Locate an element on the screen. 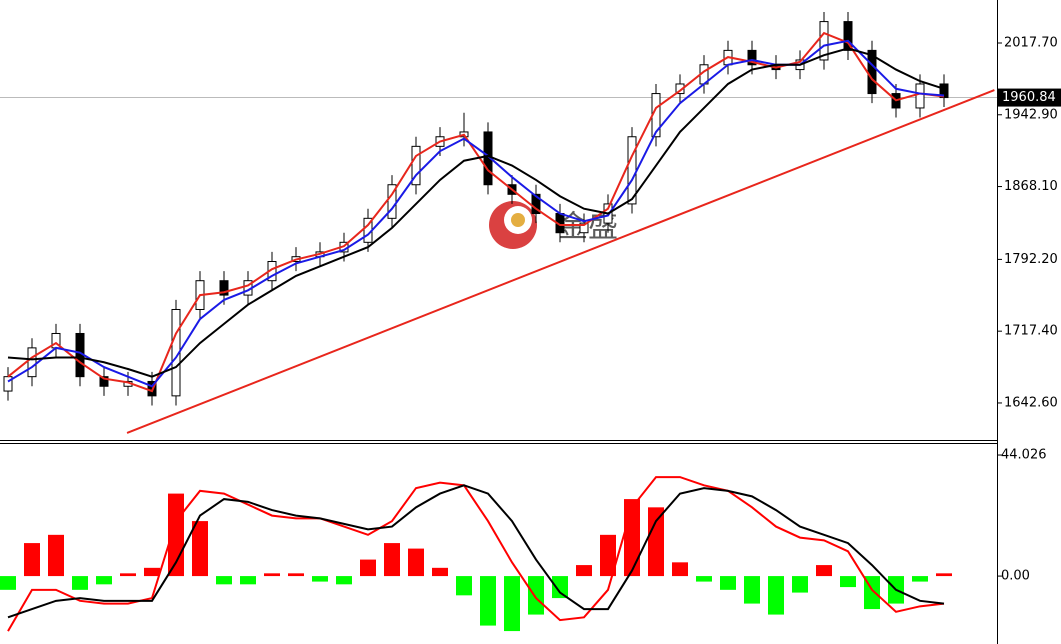 Image resolution: width=1061 pixels, height=644 pixels. y-tick-label: 1642.60 is located at coordinates (1031, 402).